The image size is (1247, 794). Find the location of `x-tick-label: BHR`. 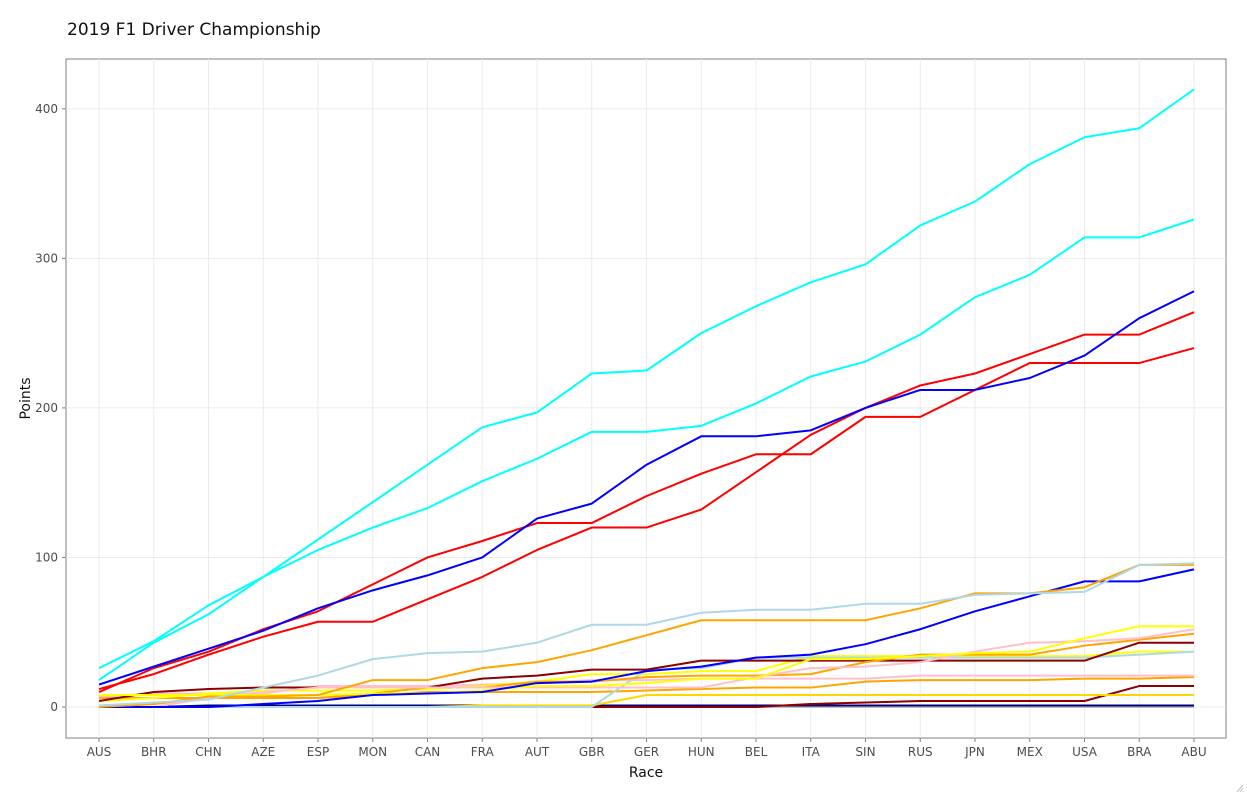

x-tick-label: BHR is located at coordinates (154, 752).